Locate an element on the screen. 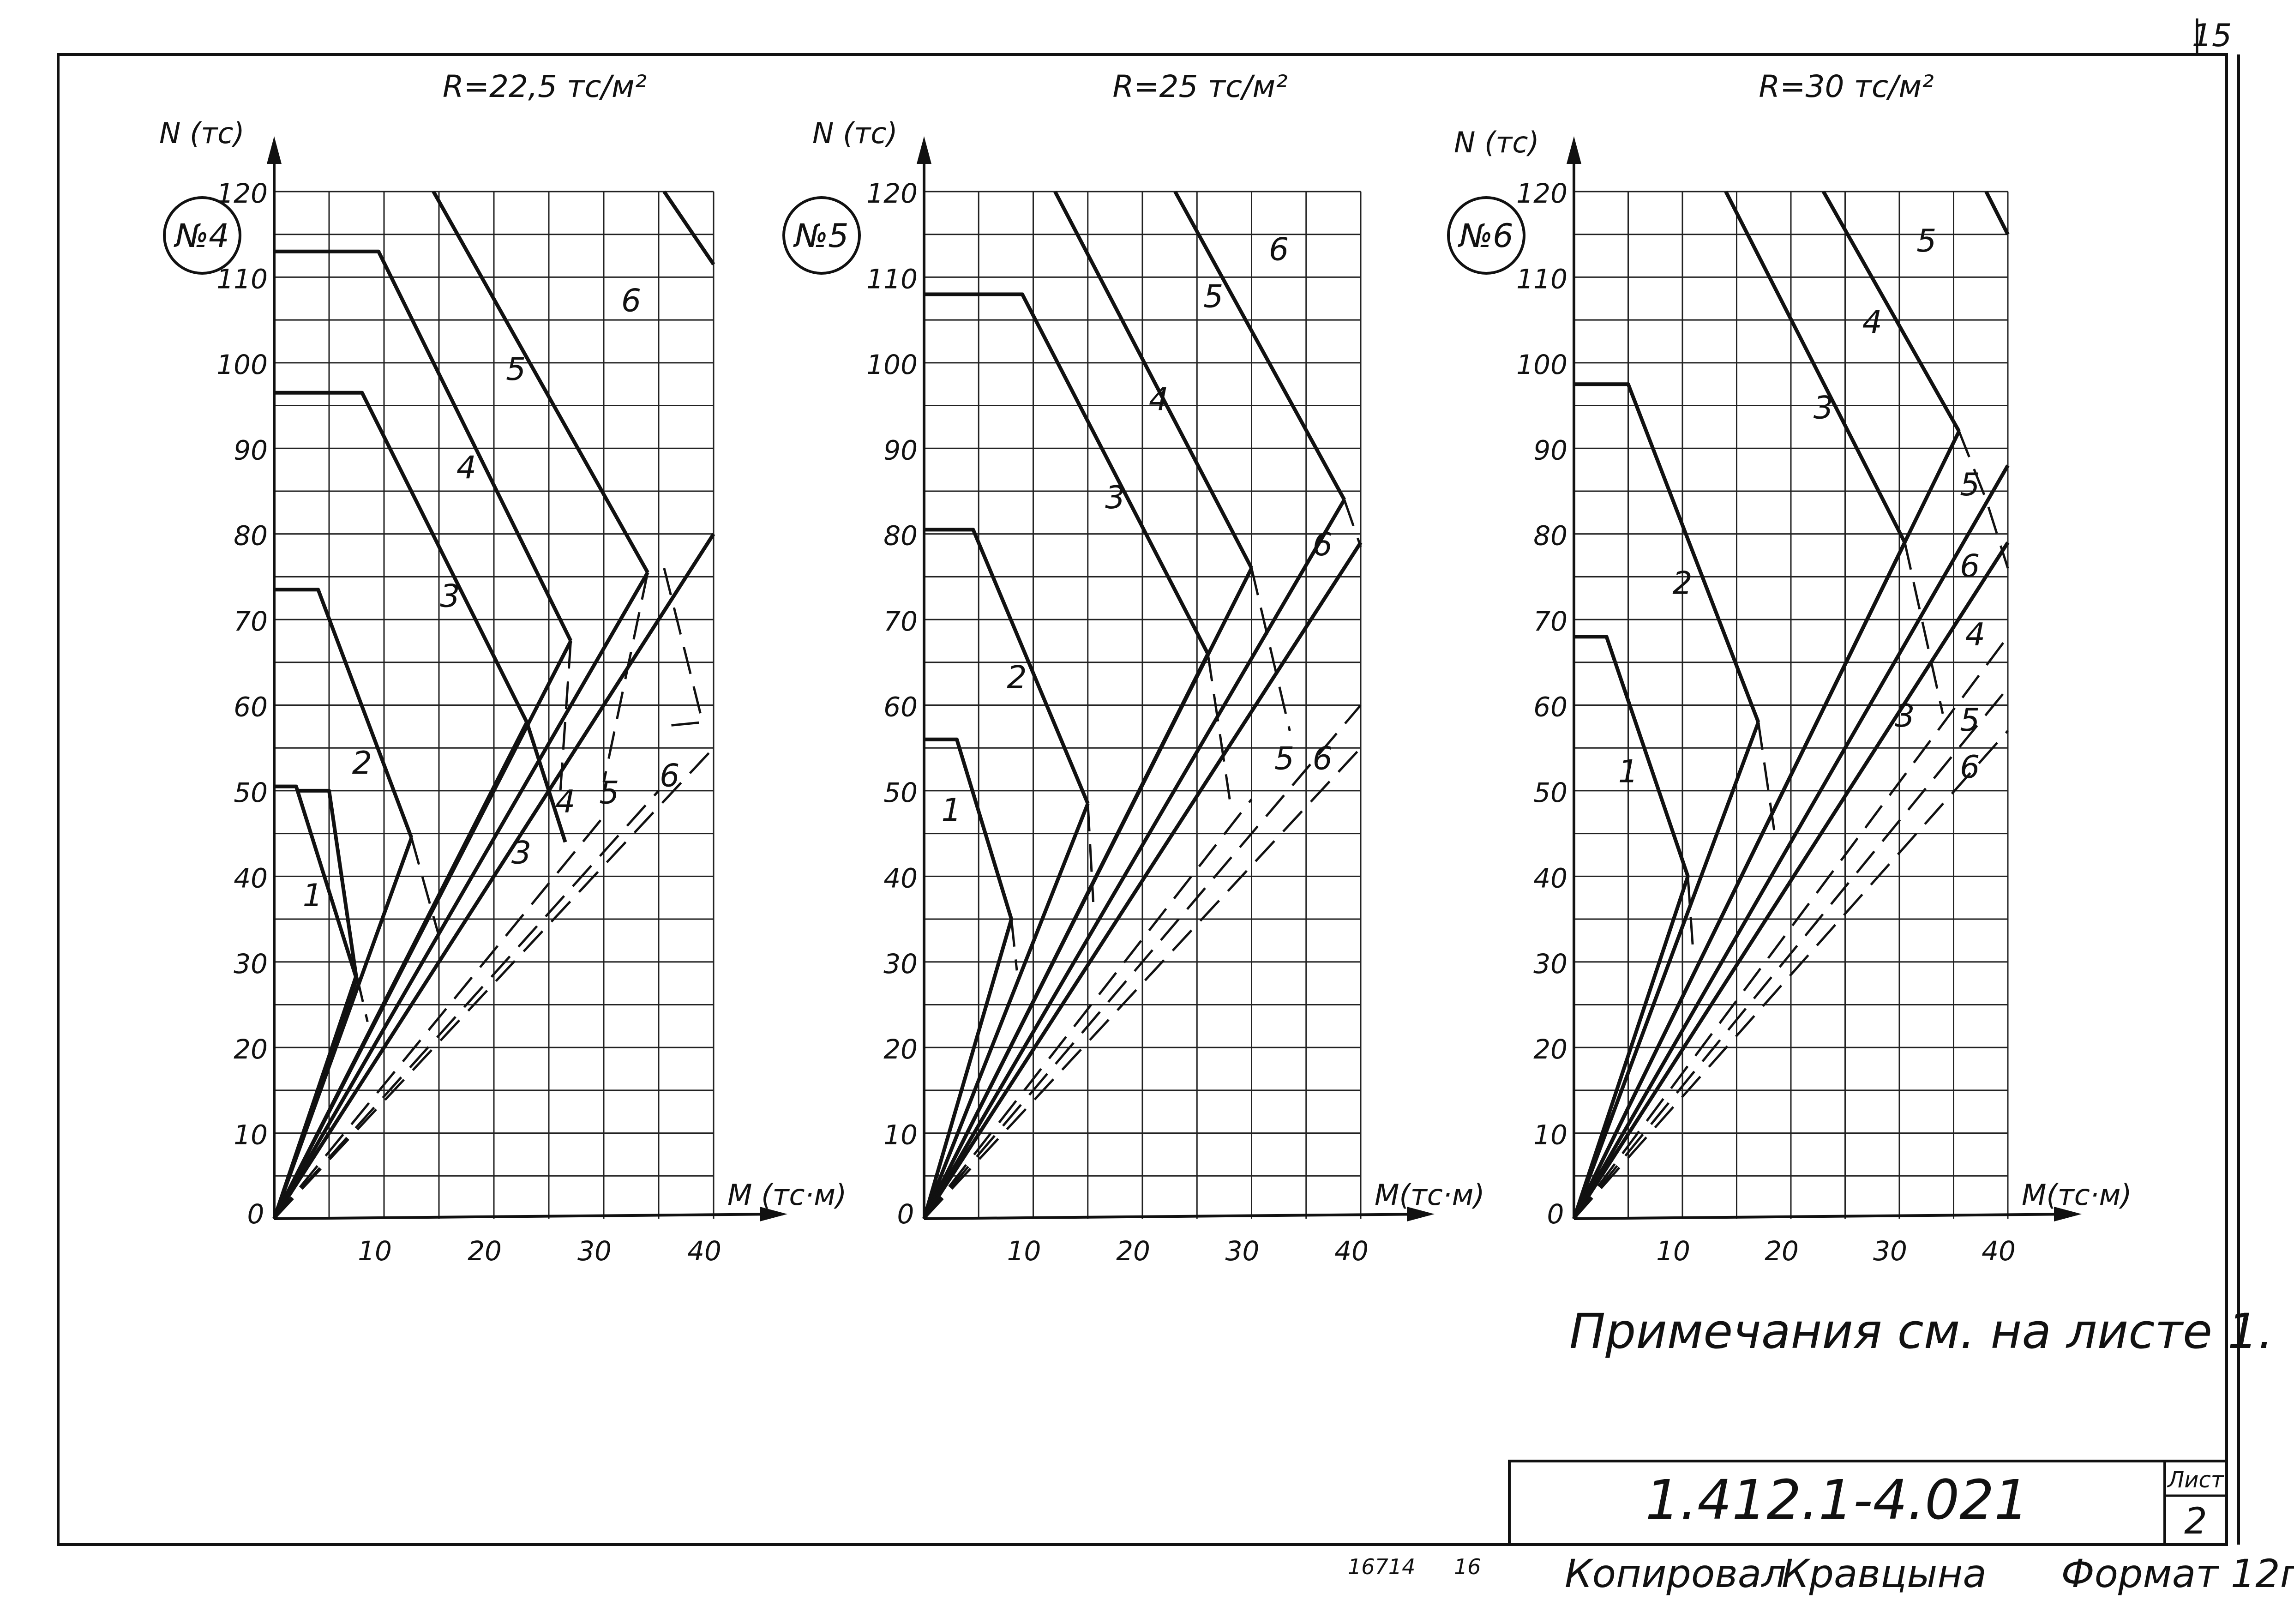 This screenshot has width=2294, height=1624. title-block-frame is located at coordinates (1868, 1503).